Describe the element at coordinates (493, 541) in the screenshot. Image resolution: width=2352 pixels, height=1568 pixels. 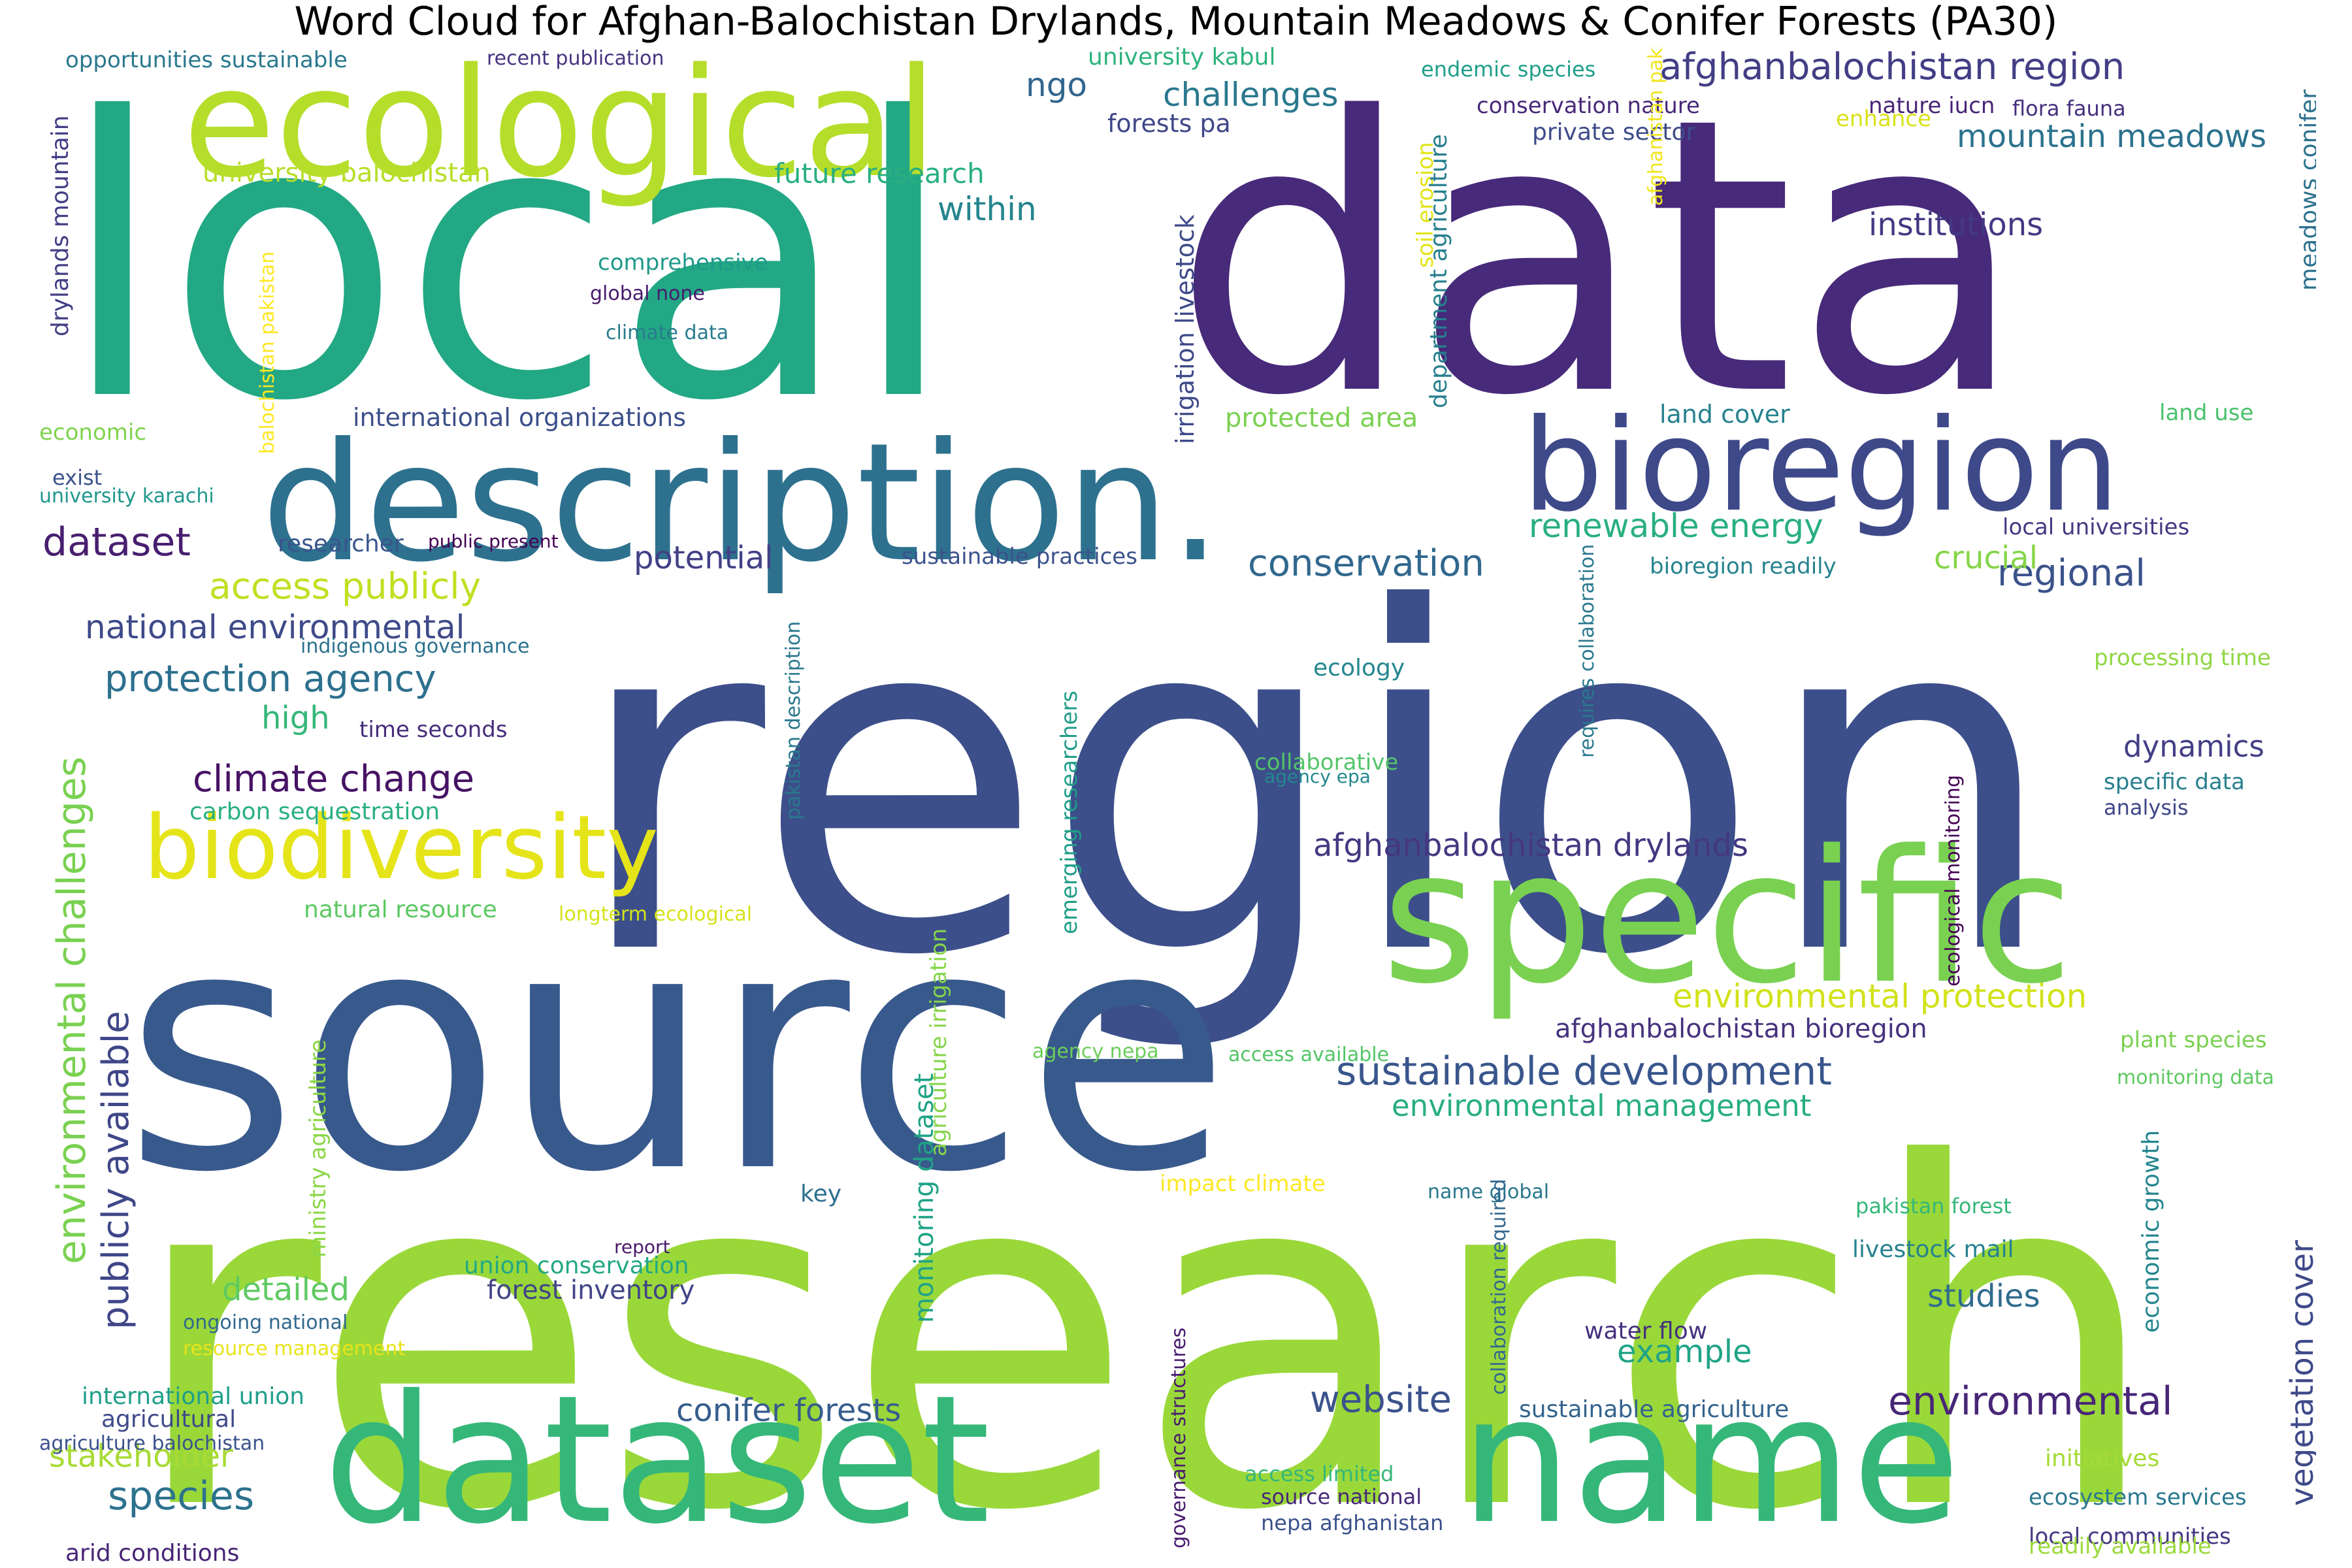
I see `word-public-present: public present` at that location.